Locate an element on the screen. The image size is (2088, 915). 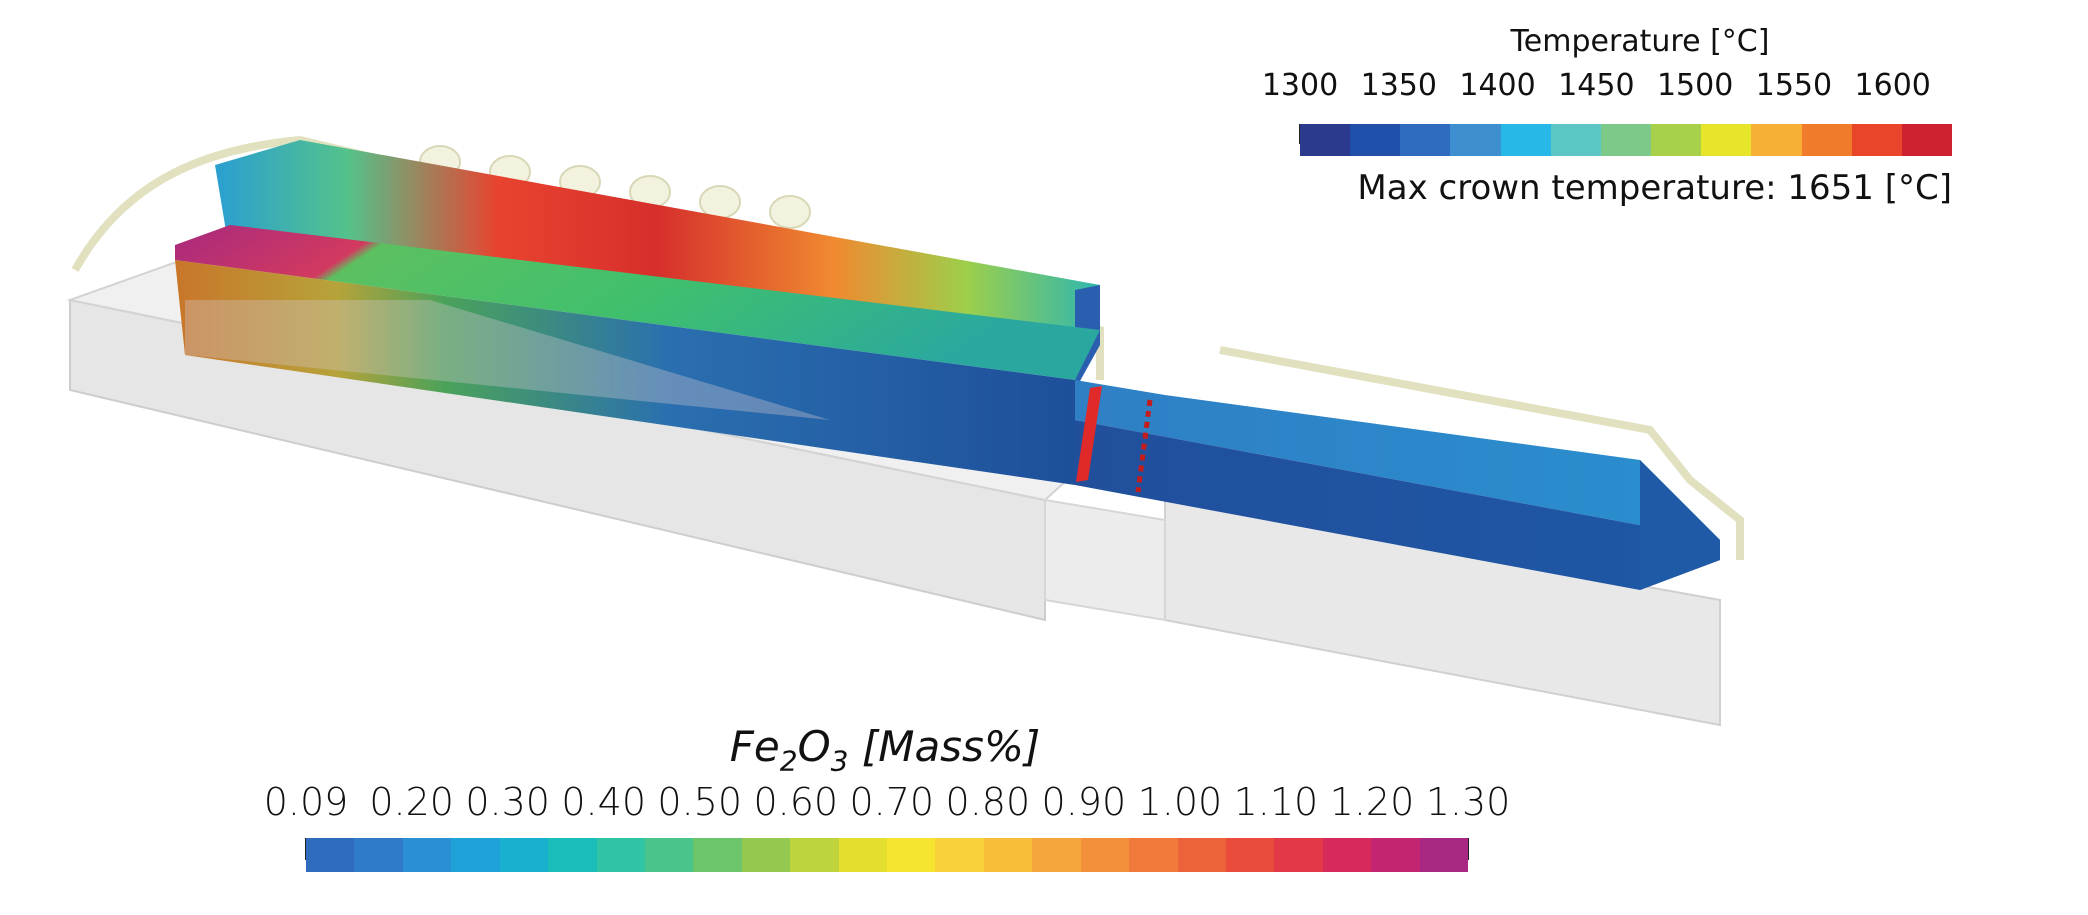
fe2o3-tick-label: 0.09 is located at coordinates (306, 802).